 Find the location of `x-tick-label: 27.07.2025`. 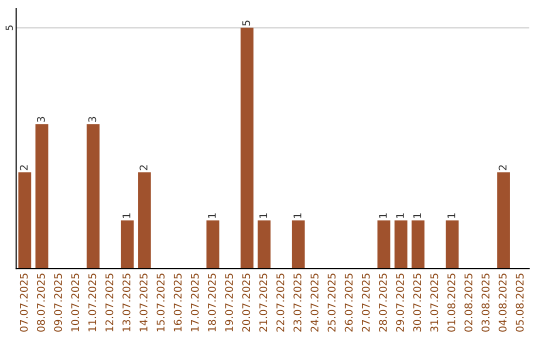

x-tick-label: 27.07.2025 is located at coordinates (366, 303).